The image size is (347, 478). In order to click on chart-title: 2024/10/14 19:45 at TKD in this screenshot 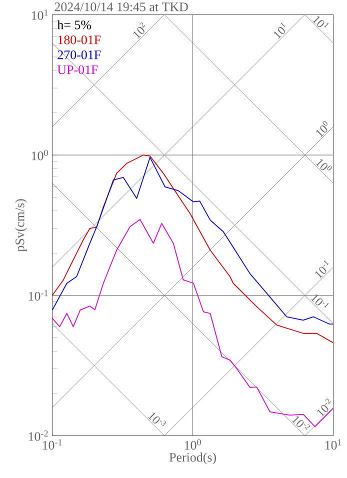, I will do `click(121, 7)`.